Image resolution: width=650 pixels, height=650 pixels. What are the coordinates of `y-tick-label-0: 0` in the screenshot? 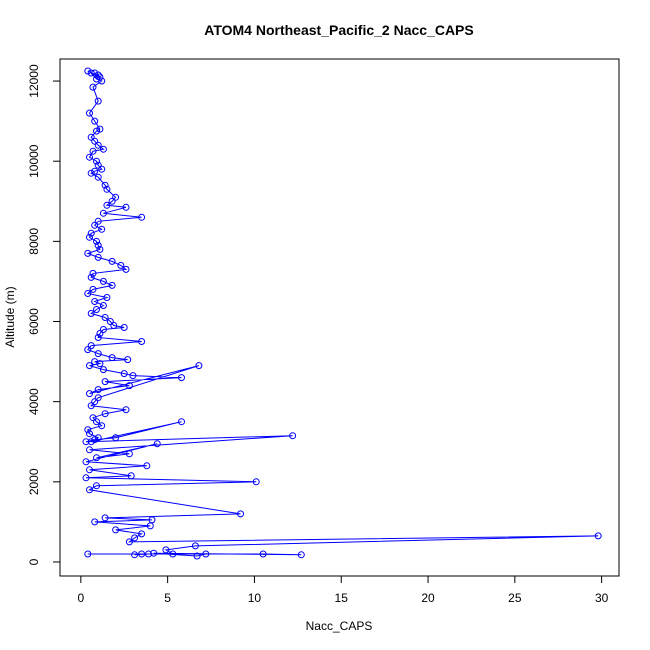 It's located at (34, 561).